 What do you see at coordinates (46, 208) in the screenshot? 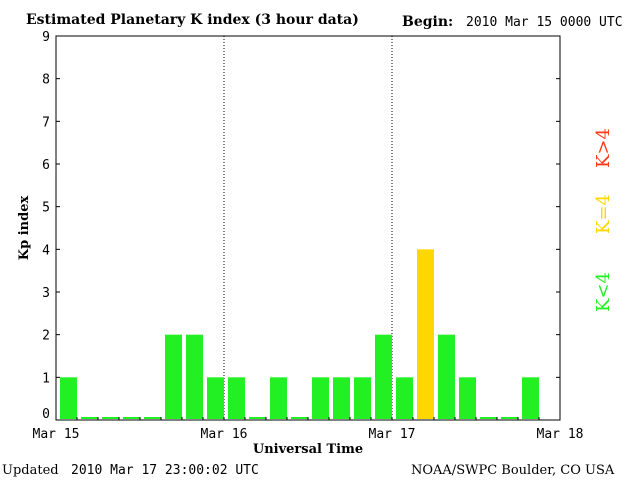
I see `y-tick-label: 5` at bounding box center [46, 208].